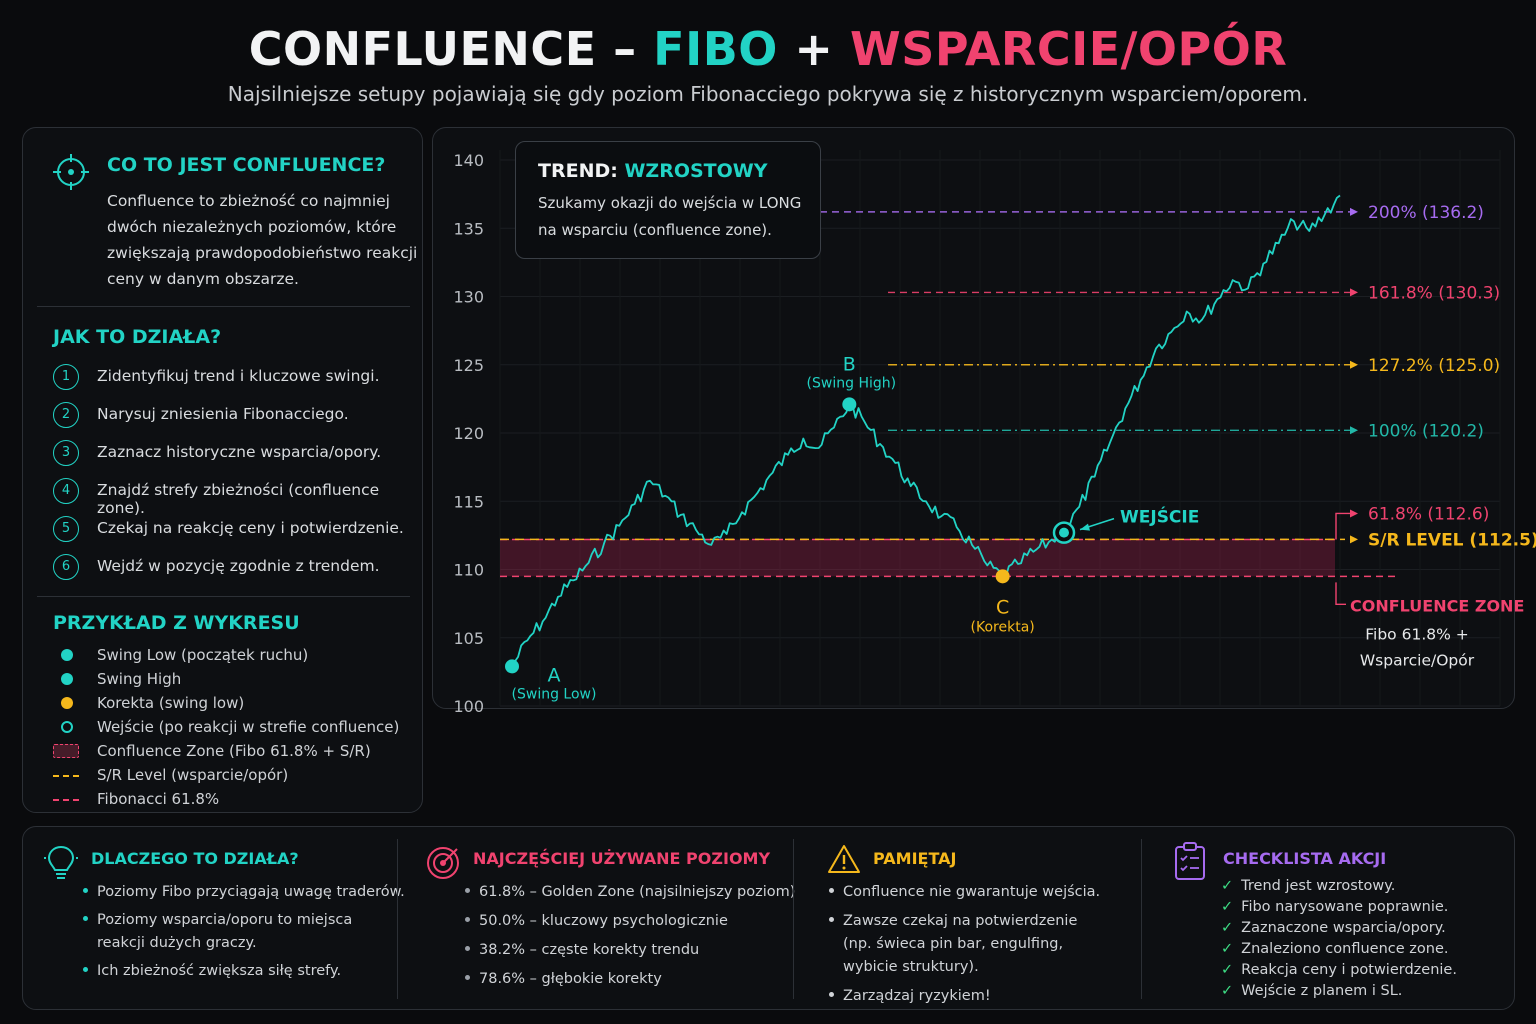  What do you see at coordinates (468, 570) in the screenshot?
I see `y-tick-label: 110` at bounding box center [468, 570].